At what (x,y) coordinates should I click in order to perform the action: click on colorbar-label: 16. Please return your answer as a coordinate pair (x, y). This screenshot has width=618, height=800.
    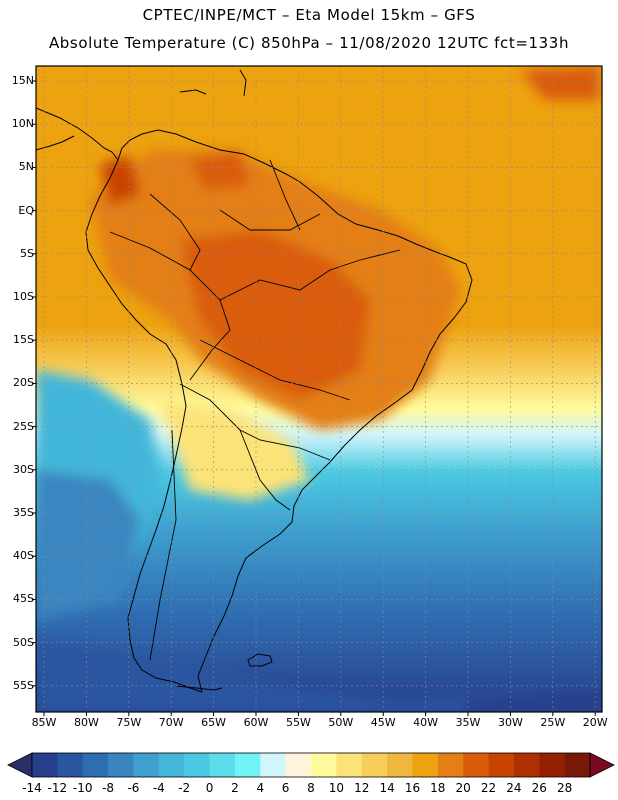
    Looking at the image, I should click on (412, 788).